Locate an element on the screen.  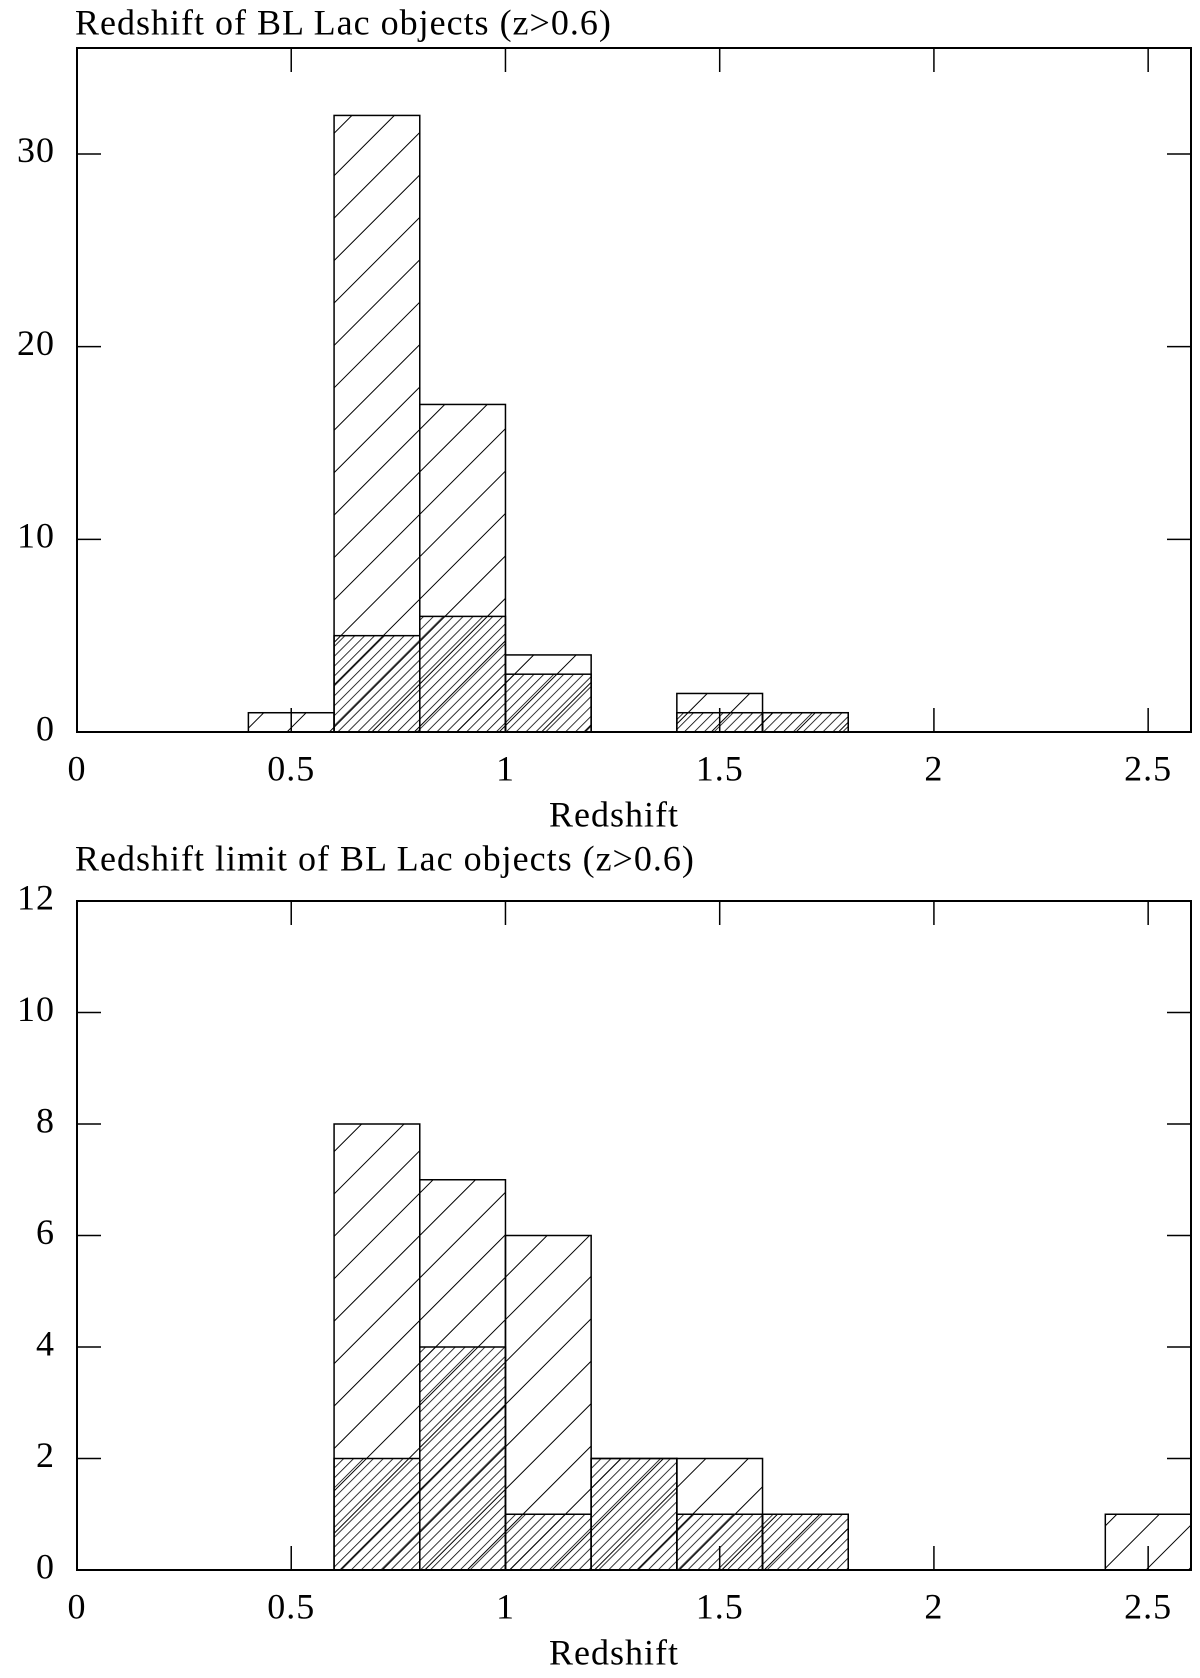
y-tick-label: 8 is located at coordinates (45, 1120).